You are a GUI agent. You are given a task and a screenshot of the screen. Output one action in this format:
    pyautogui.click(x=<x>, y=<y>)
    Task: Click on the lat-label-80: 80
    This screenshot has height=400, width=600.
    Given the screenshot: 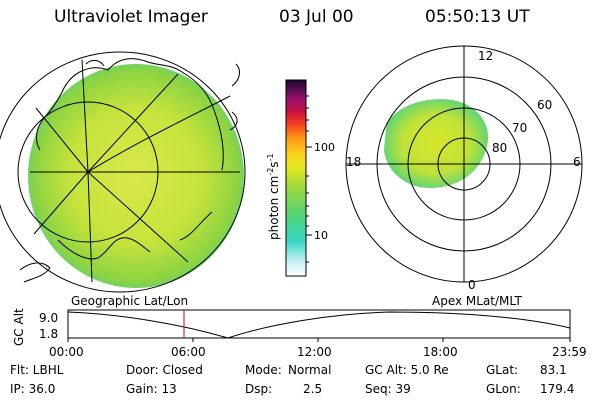 What is the action you would take?
    pyautogui.click(x=499, y=148)
    